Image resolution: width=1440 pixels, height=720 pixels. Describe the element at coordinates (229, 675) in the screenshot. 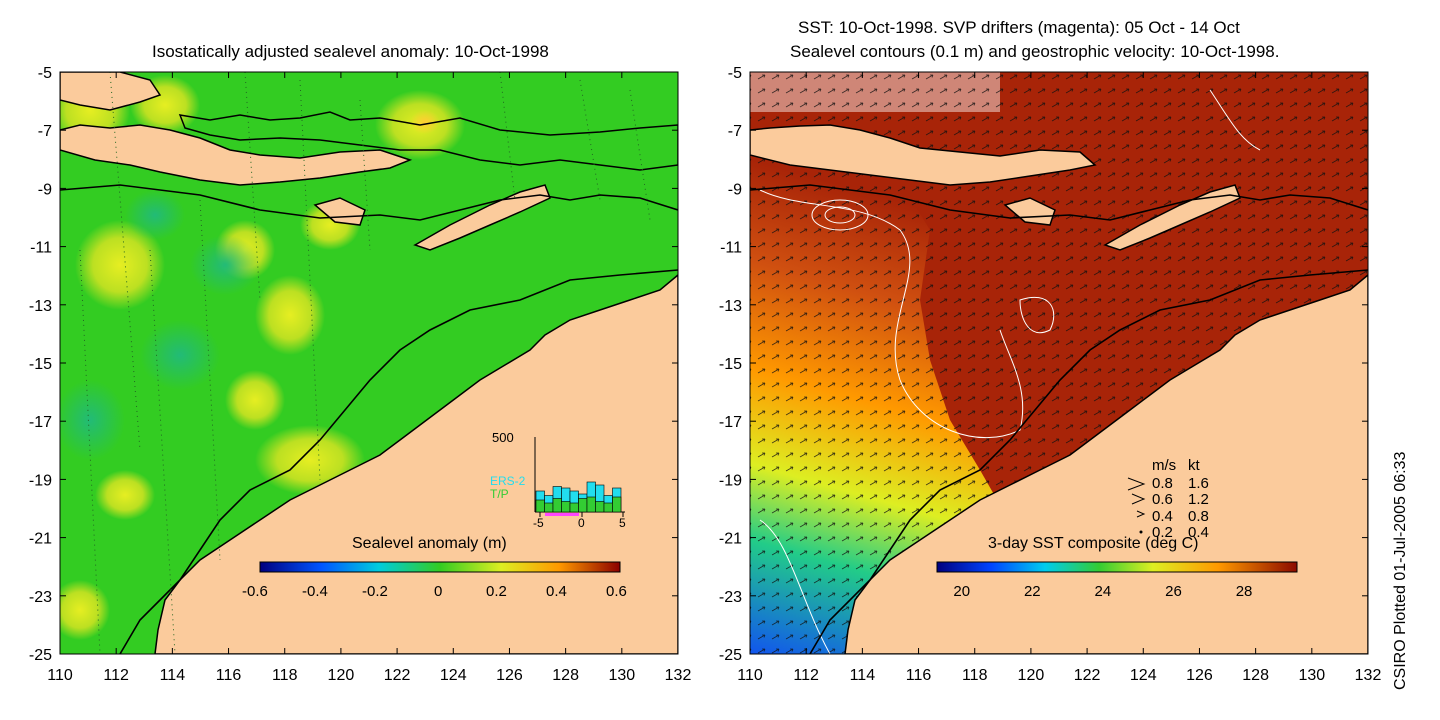

I see `left_panel-x-tick-3: 116` at that location.